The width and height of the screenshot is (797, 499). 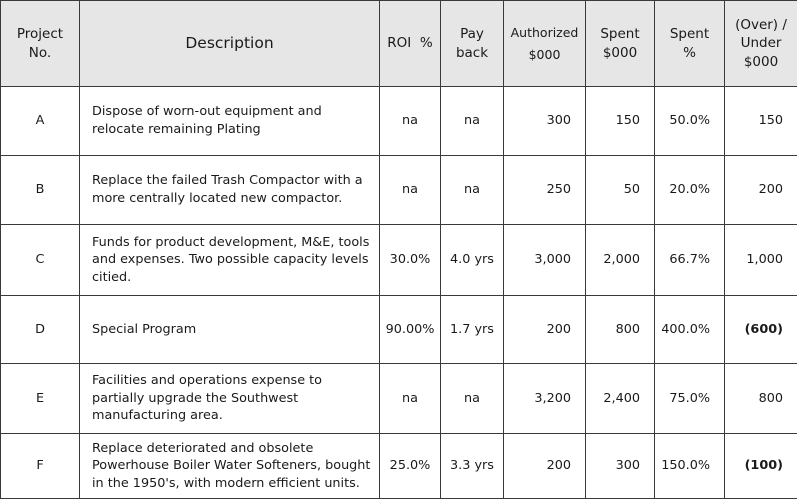 What do you see at coordinates (230, 330) in the screenshot?
I see `description-cell: Special Program` at bounding box center [230, 330].